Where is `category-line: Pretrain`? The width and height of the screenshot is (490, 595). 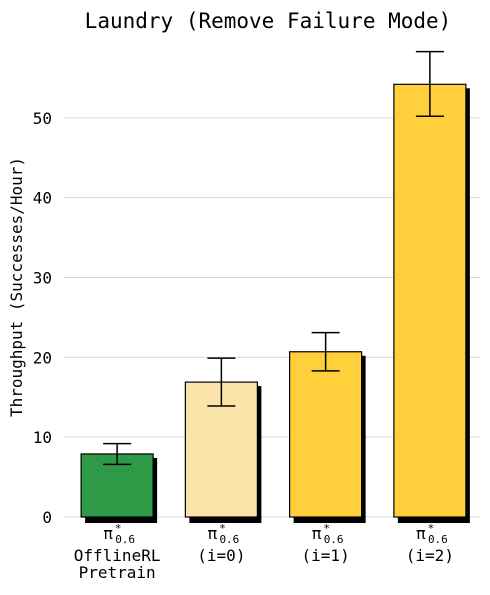
category-line: Pretrain is located at coordinates (117, 572).